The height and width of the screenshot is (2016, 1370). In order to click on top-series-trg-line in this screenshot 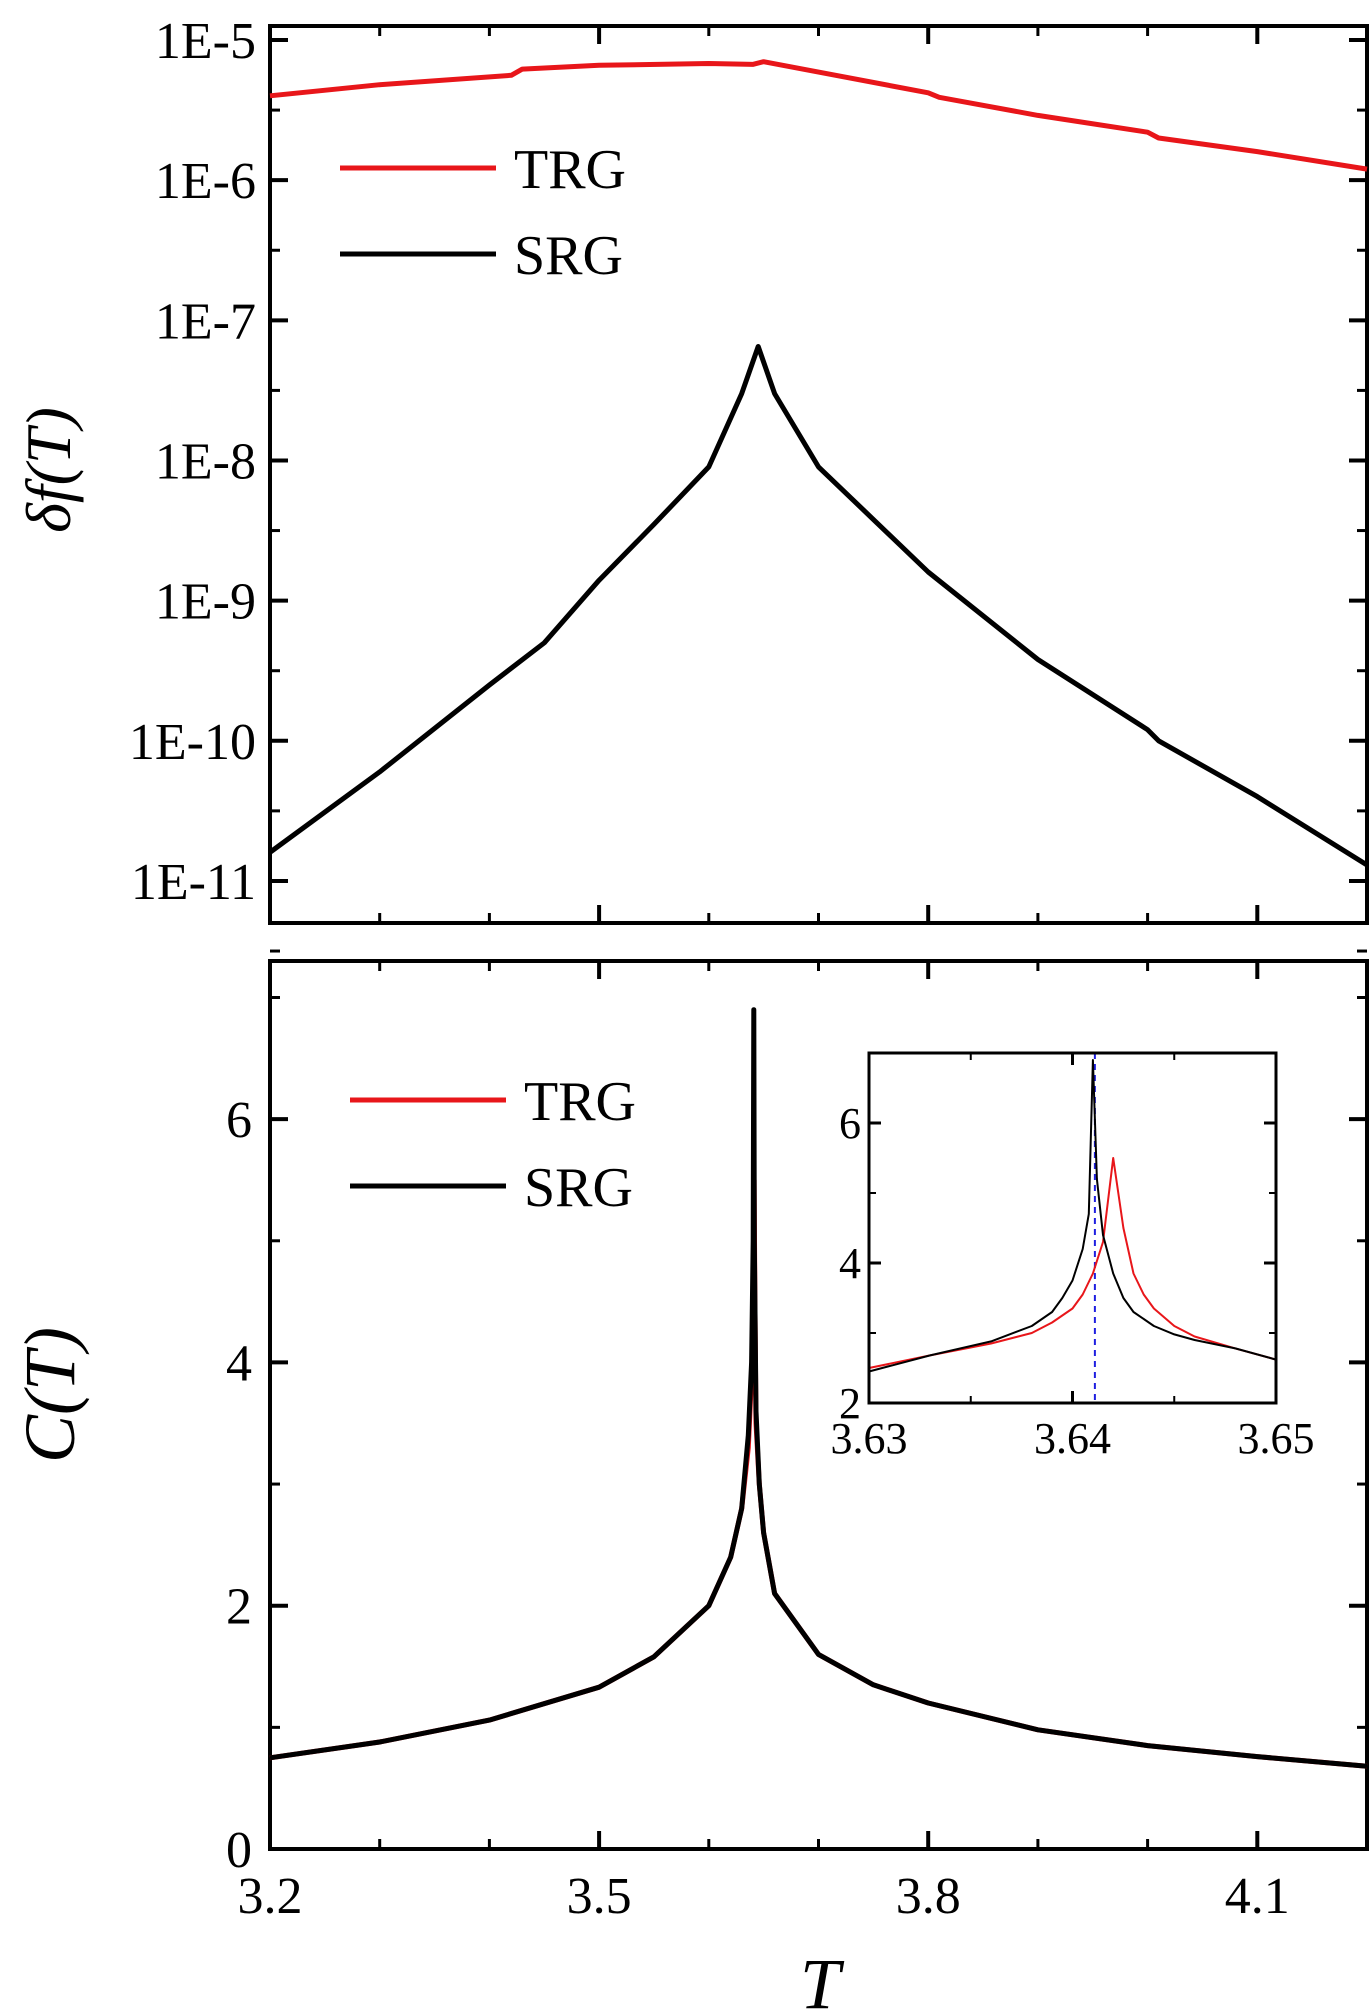, I will do `click(818, 115)`.